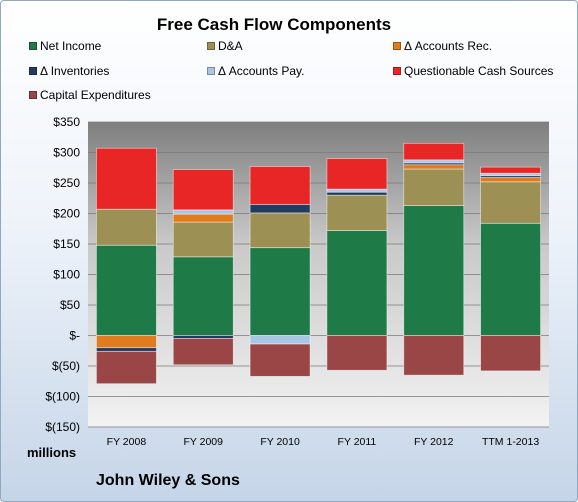 The width and height of the screenshot is (578, 502). Describe the element at coordinates (203, 212) in the screenshot. I see `bar-segment: Δ Accounts Pay. FY 2009: 7` at that location.